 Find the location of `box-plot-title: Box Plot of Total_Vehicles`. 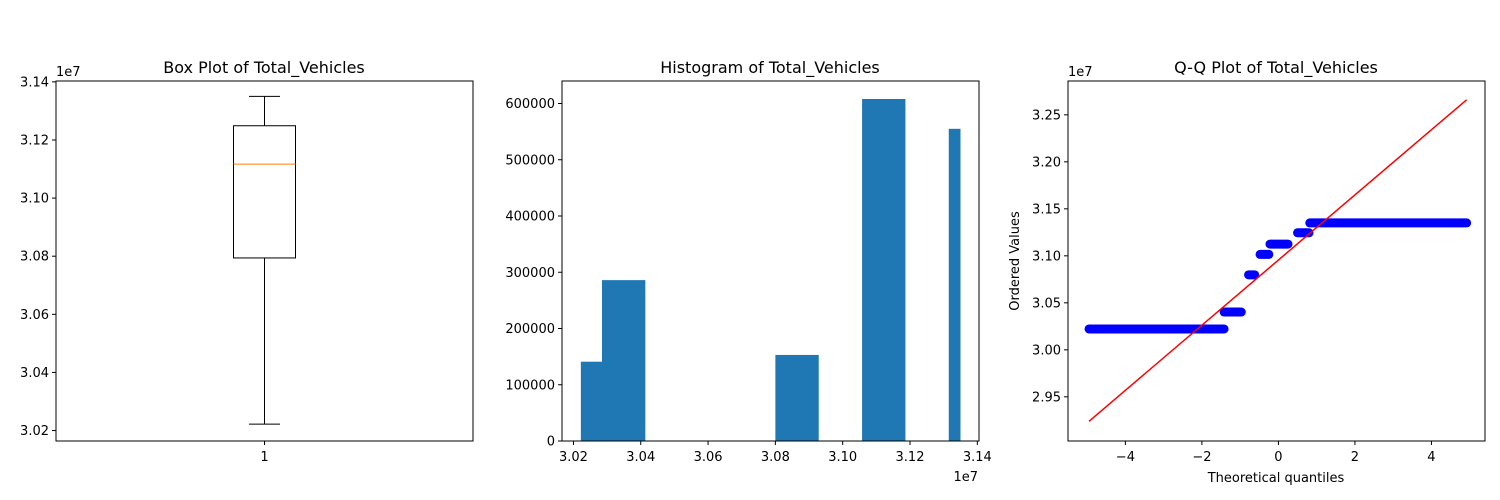

box-plot-title: Box Plot of Total_Vehicles is located at coordinates (264, 68).